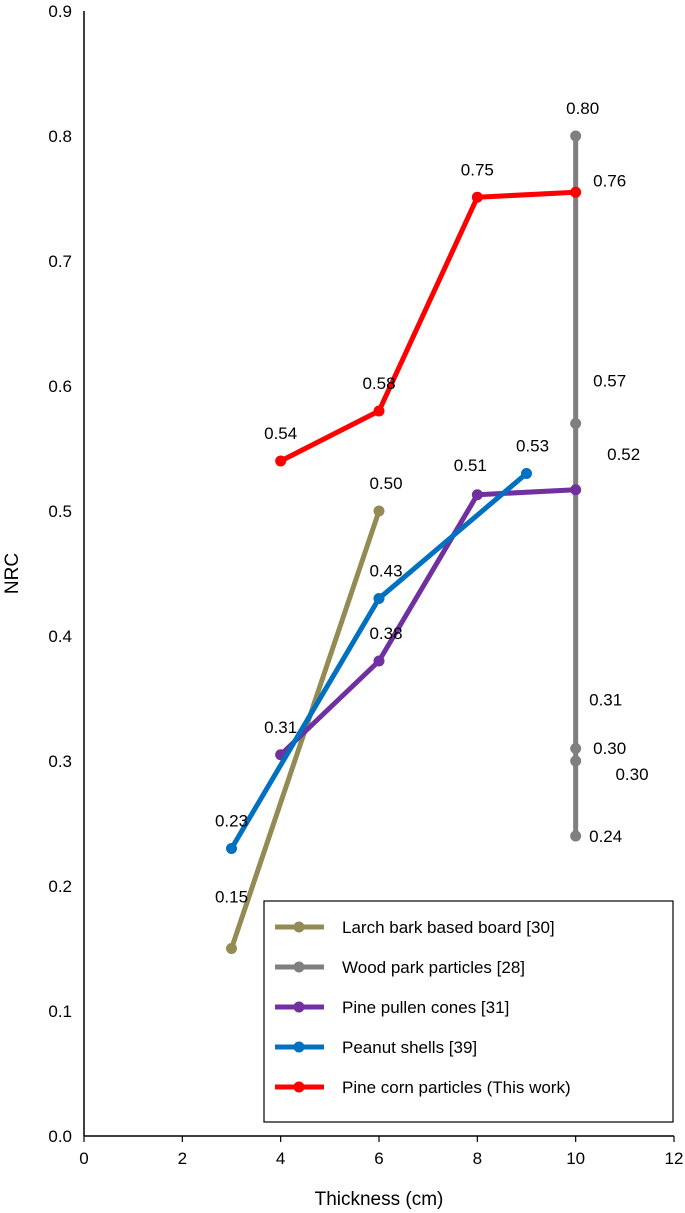 The image size is (685, 1213). Describe the element at coordinates (60, 636) in the screenshot. I see `y-tick-label: 0.4` at that location.